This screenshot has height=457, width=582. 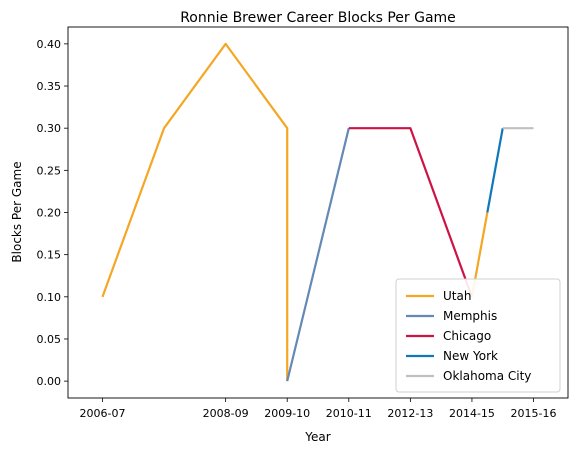 I want to click on legend-label: New York, so click(x=470, y=356).